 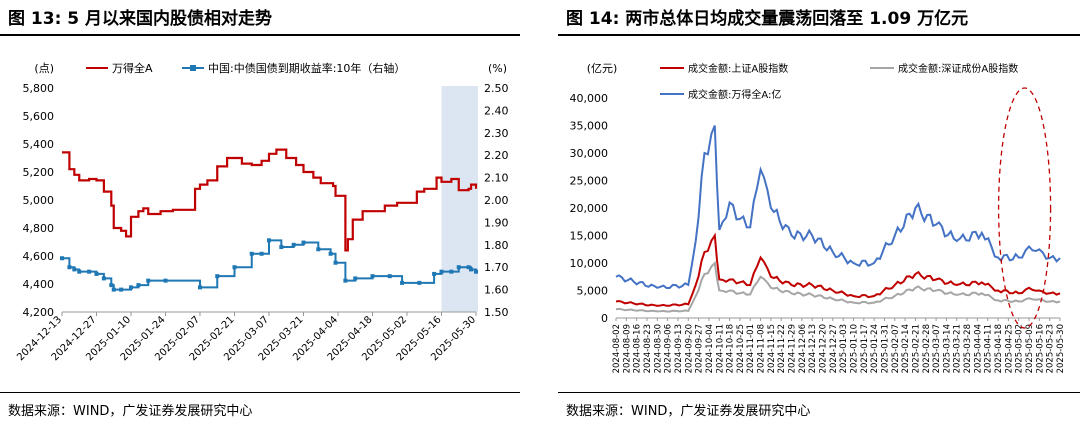 What do you see at coordinates (793, 348) in the screenshot?
I see `x-tick-label: 2024-11-29` at bounding box center [793, 348].